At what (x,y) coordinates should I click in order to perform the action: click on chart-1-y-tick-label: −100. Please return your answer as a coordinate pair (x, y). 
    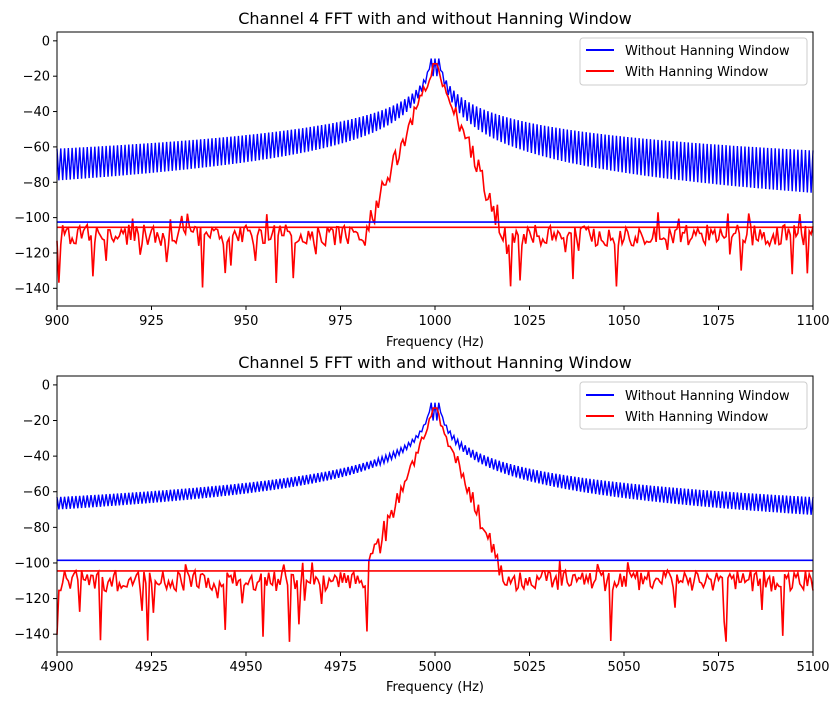
    Looking at the image, I should click on (32, 218).